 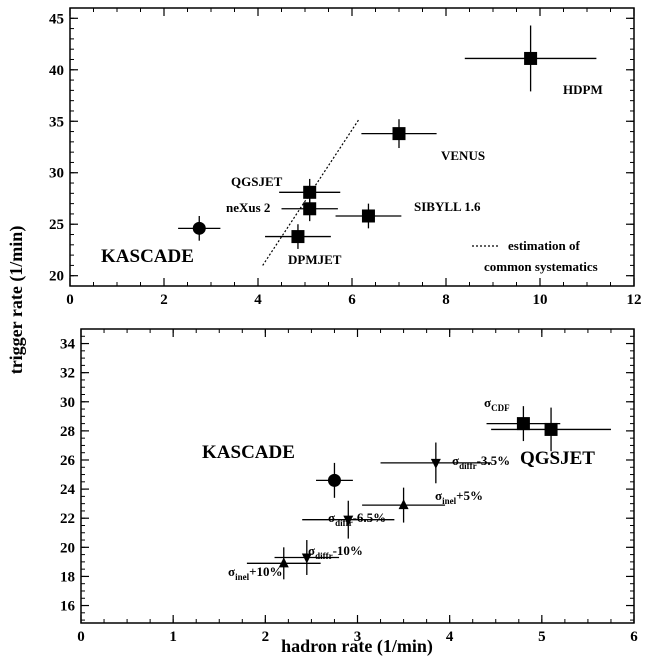 What do you see at coordinates (68, 461) in the screenshot?
I see `y-tick-label: 26` at bounding box center [68, 461].